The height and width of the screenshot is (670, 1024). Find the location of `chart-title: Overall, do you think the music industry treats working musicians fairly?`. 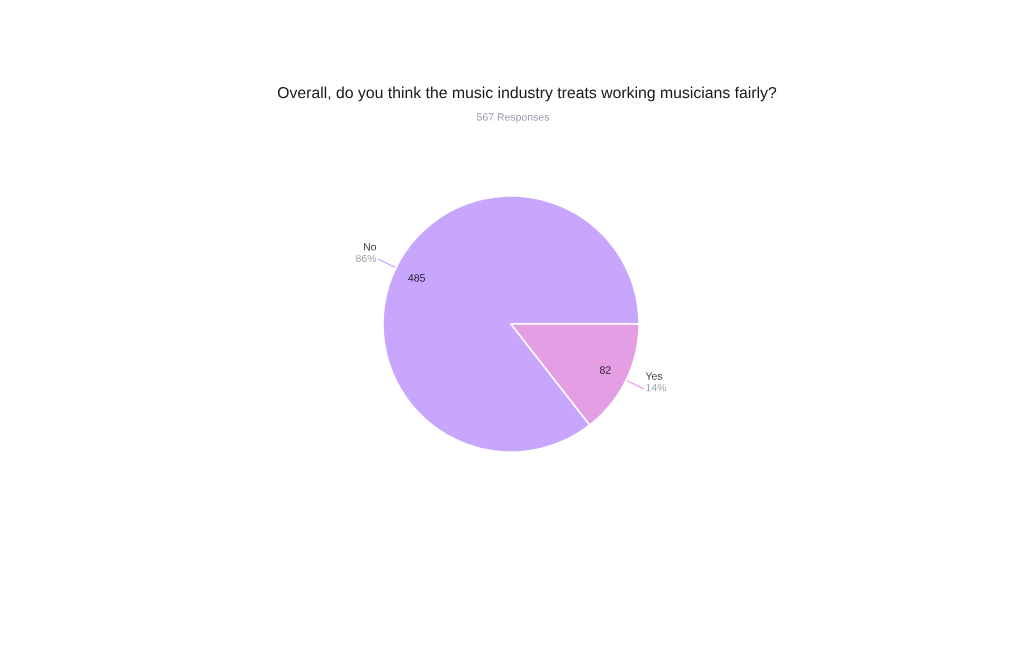

chart-title: Overall, do you think the music industry treats working musicians fairly? is located at coordinates (527, 94).